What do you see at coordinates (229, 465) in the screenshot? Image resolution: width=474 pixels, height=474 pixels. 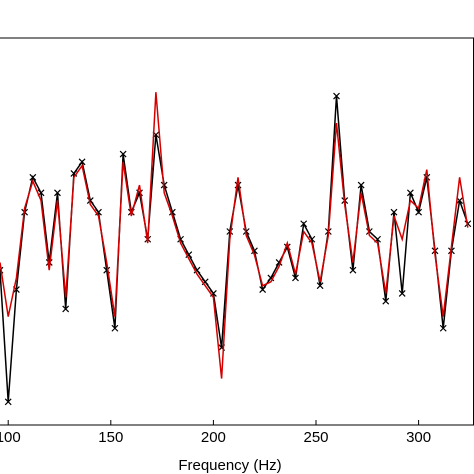 I see `x-axis-label: Frequency (Hz)` at bounding box center [229, 465].